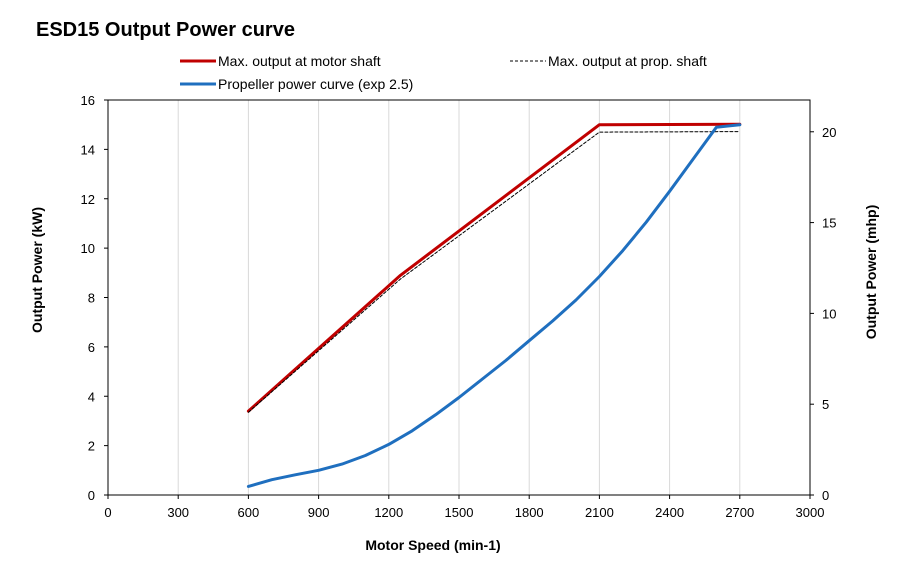 This screenshot has height=567, width=900. Describe the element at coordinates (178, 512) in the screenshot. I see `x-tick-label: 300` at that location.